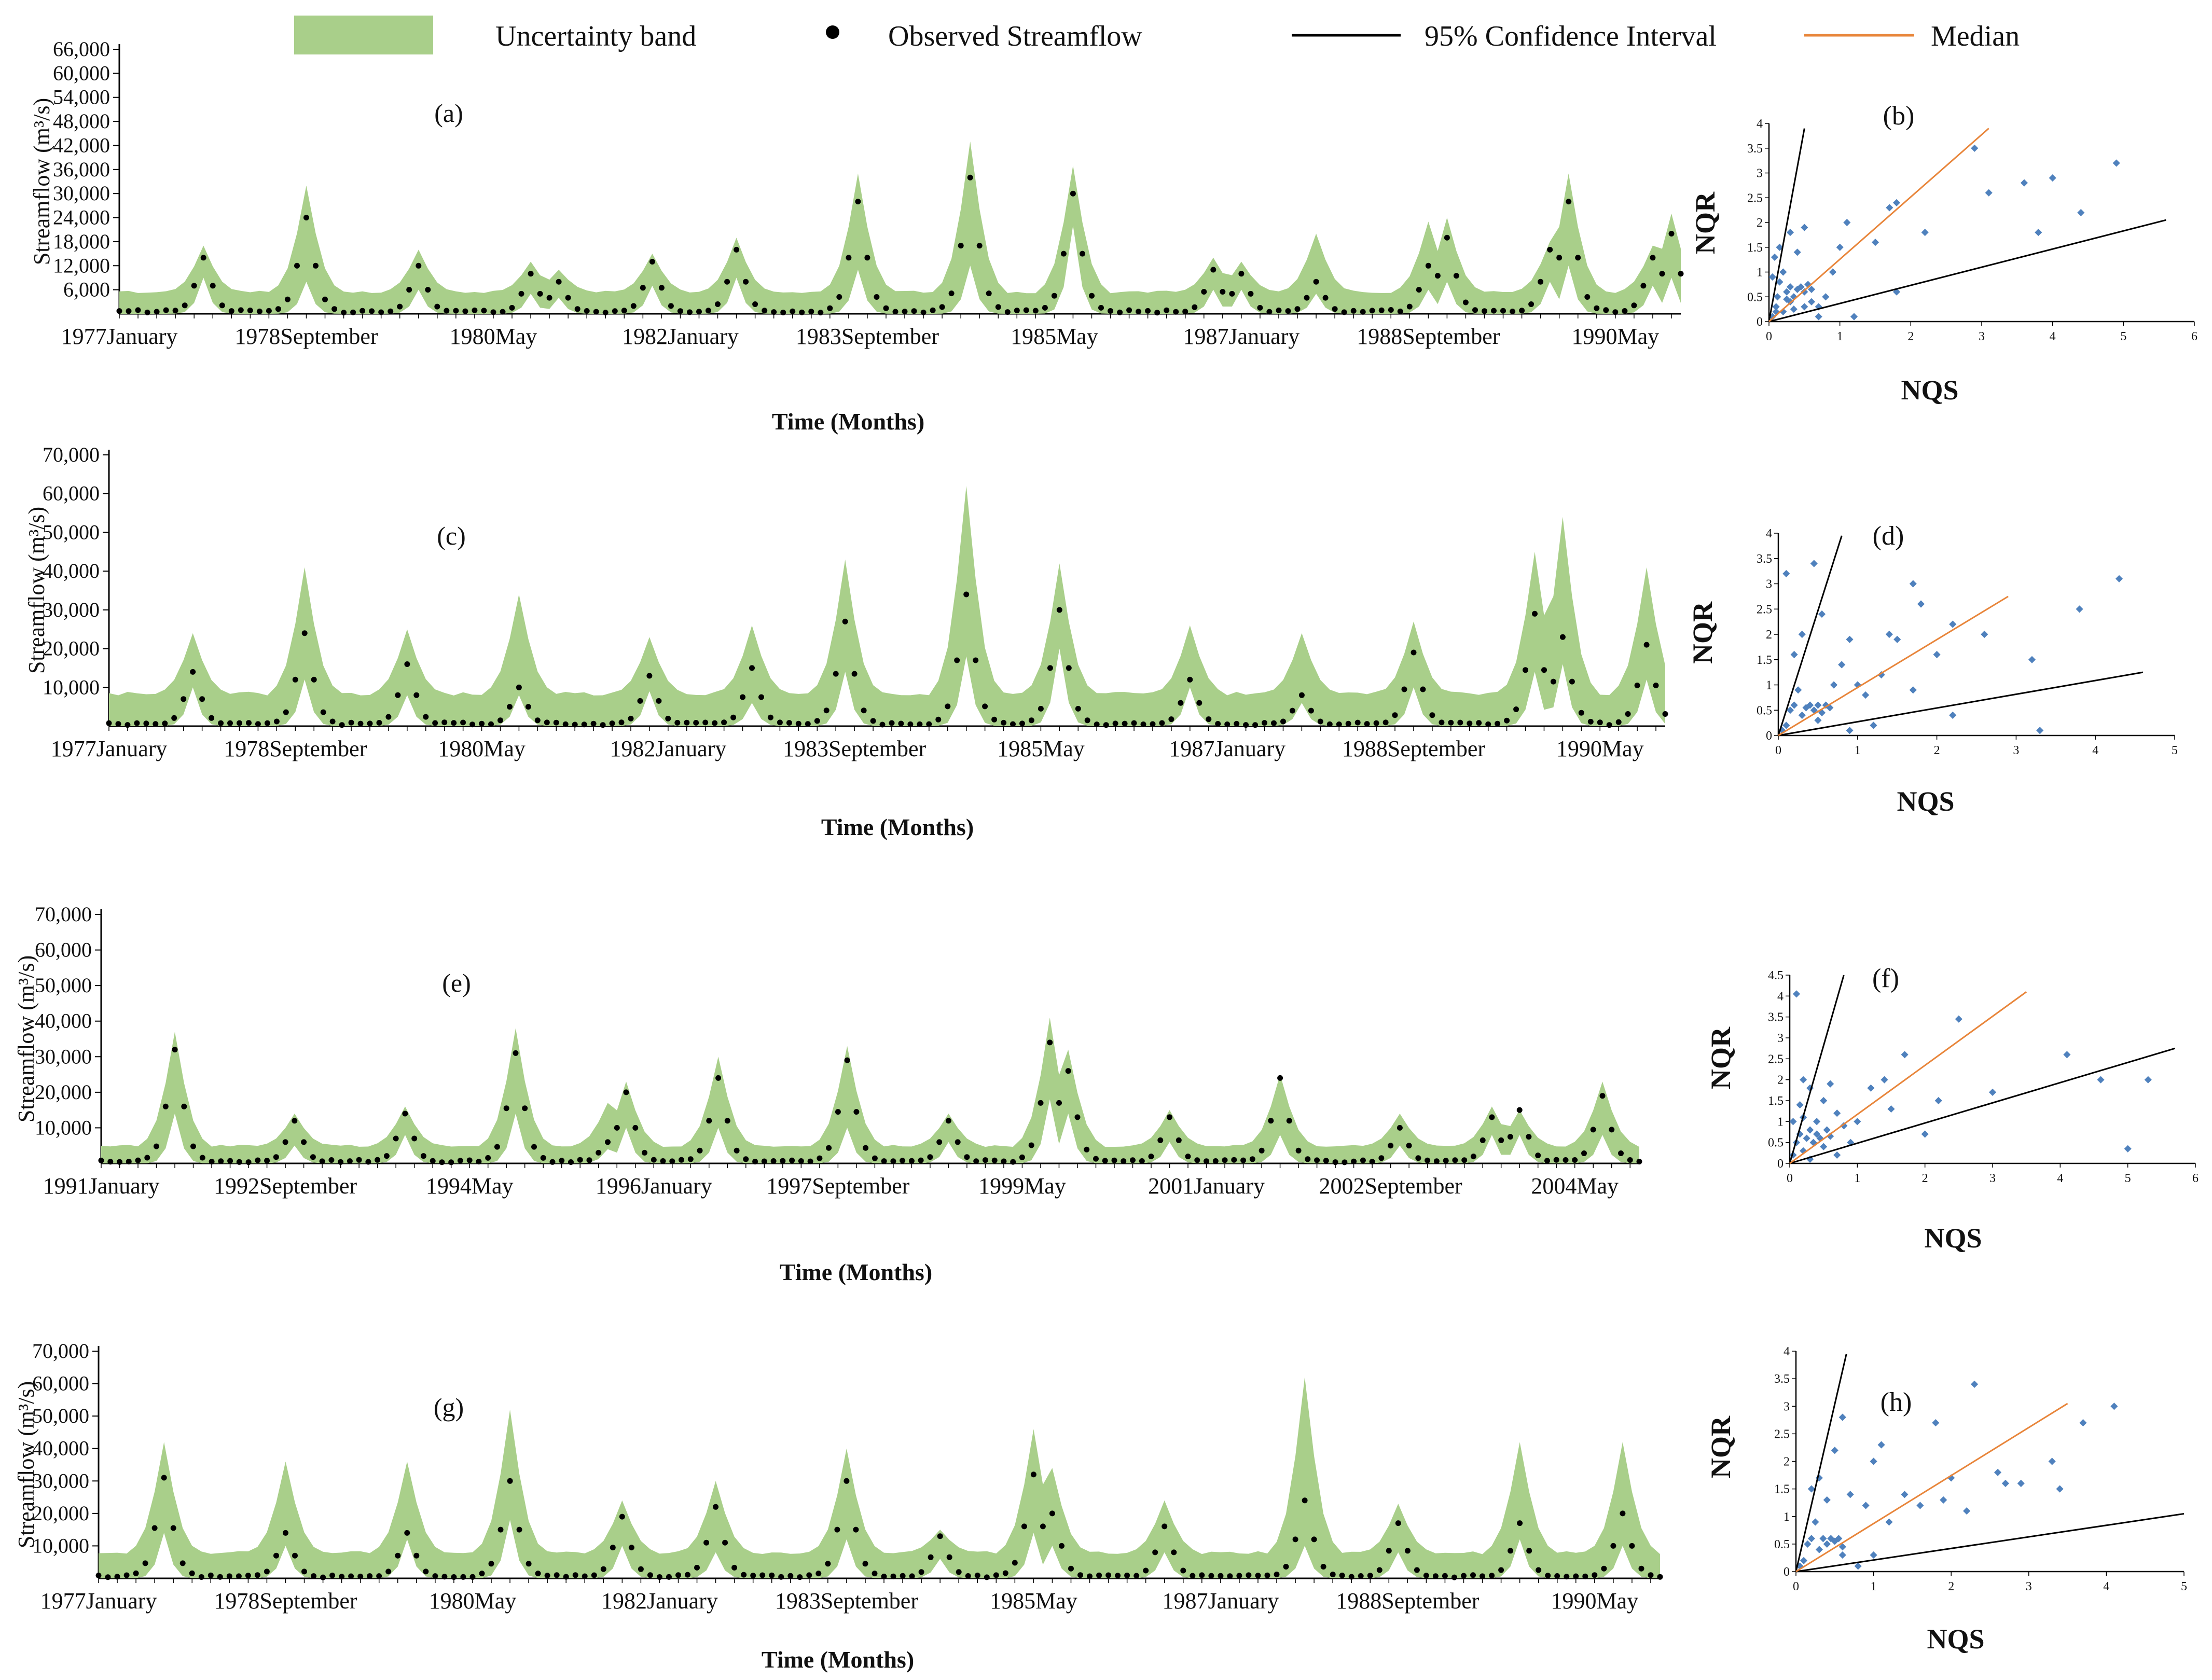  Describe the element at coordinates (1961, 704) in the screenshot. I see `confidence-interval-line` at that location.